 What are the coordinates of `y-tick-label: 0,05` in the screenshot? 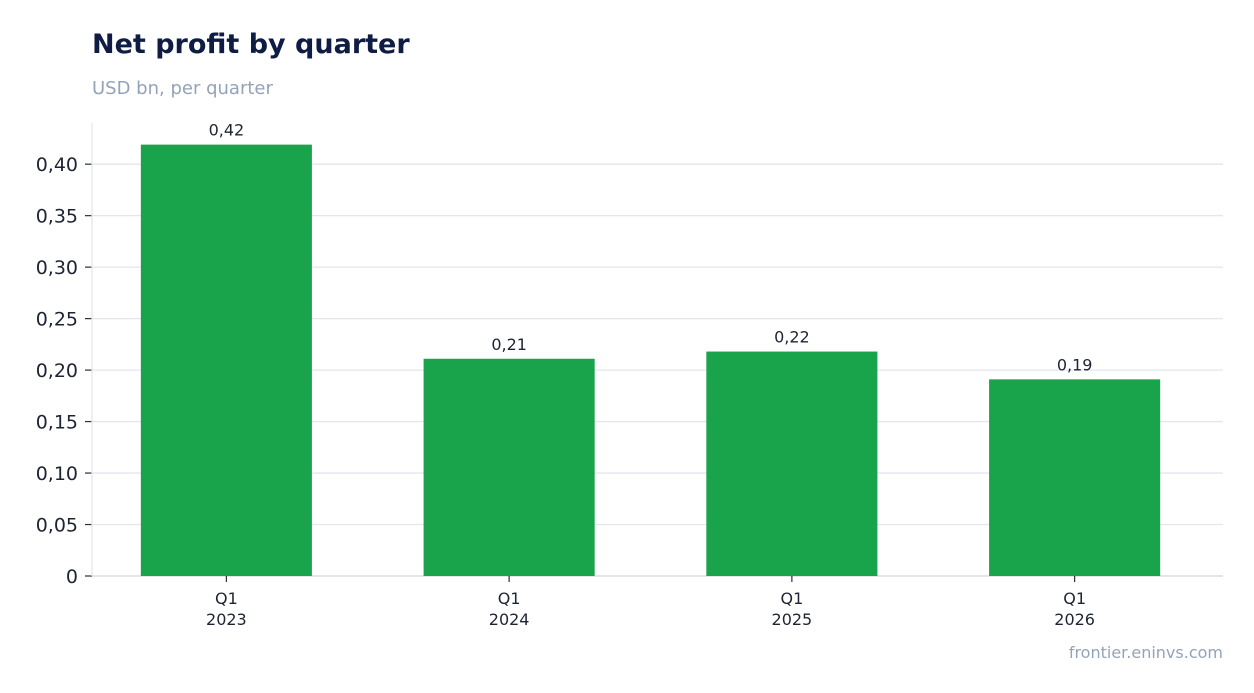 It's located at (57, 526).